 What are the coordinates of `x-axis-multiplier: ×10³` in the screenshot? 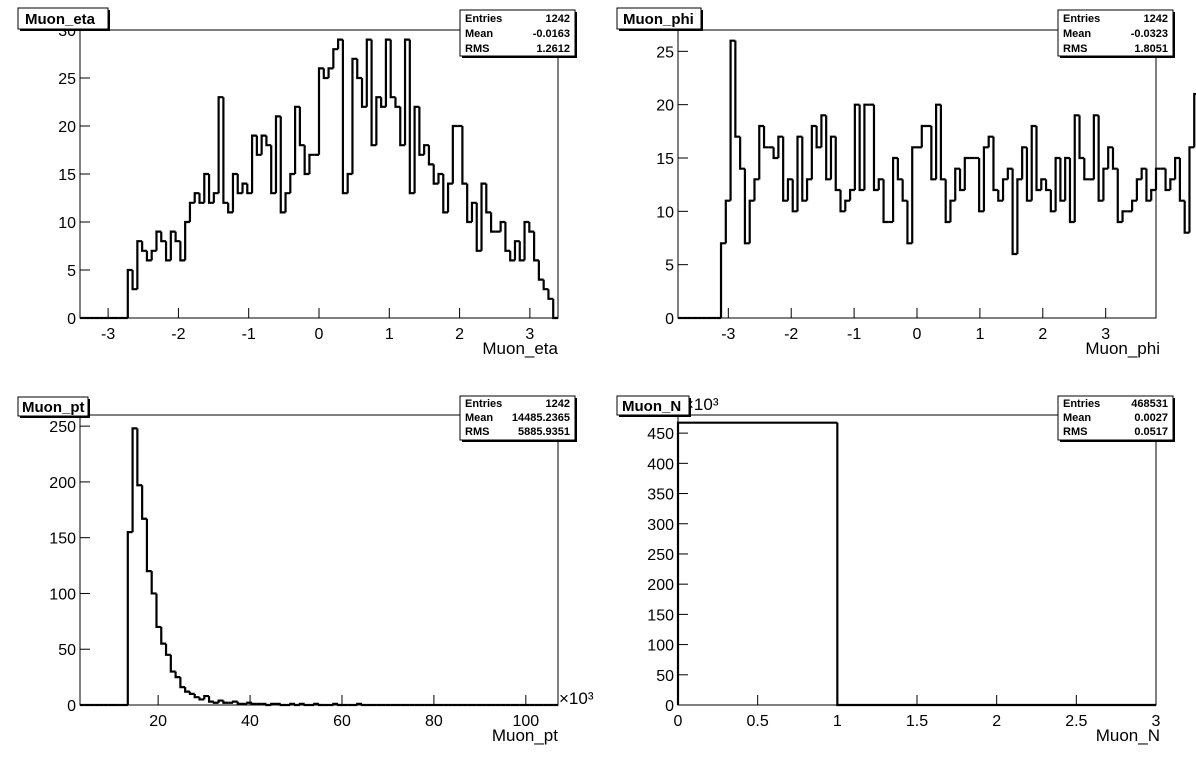 It's located at (576, 698).